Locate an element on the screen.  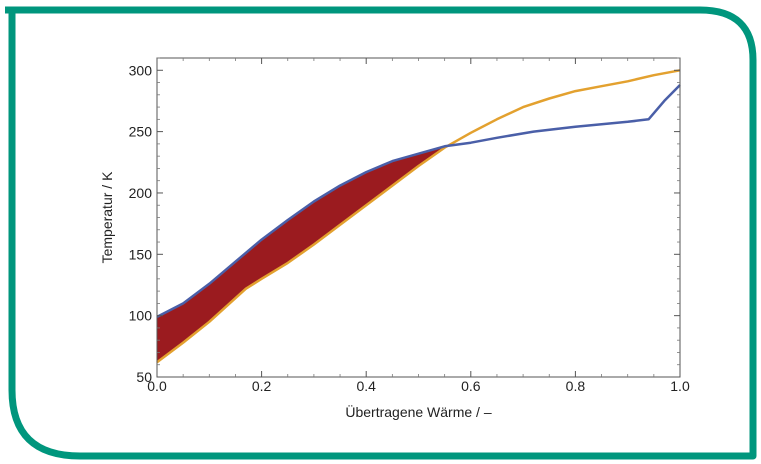
y-tick-label: 300 is located at coordinates (141, 70).